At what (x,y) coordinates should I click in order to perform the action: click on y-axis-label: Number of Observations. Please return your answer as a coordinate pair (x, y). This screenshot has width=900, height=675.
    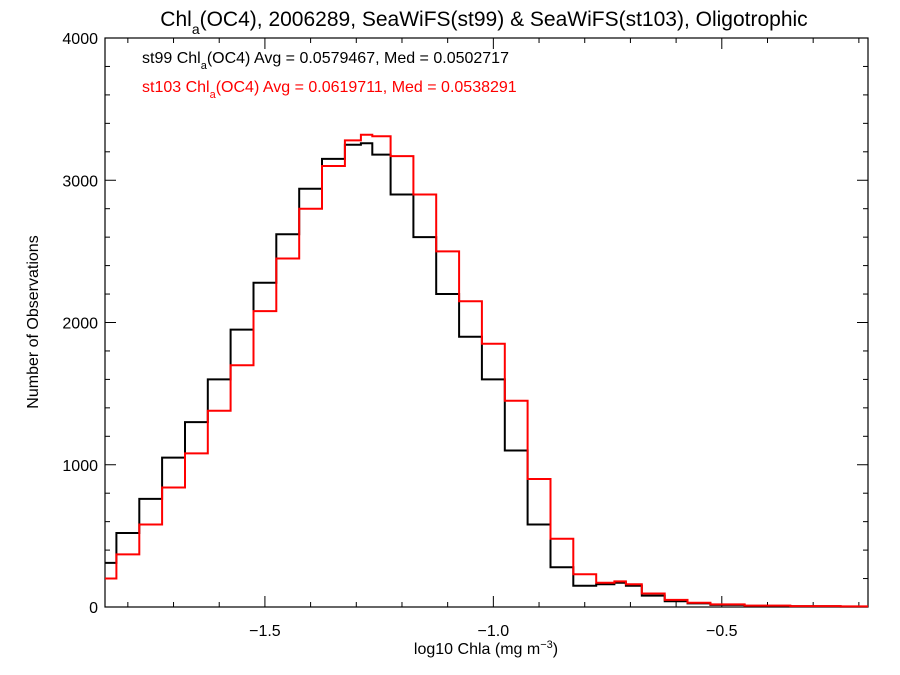
    Looking at the image, I should click on (33, 321).